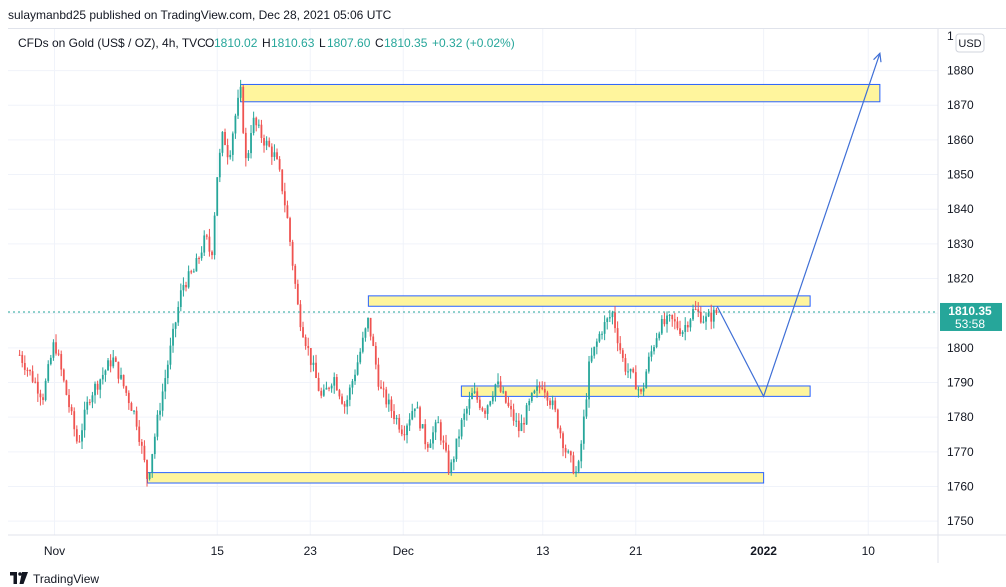  I want to click on projection-line, so click(798, 225).